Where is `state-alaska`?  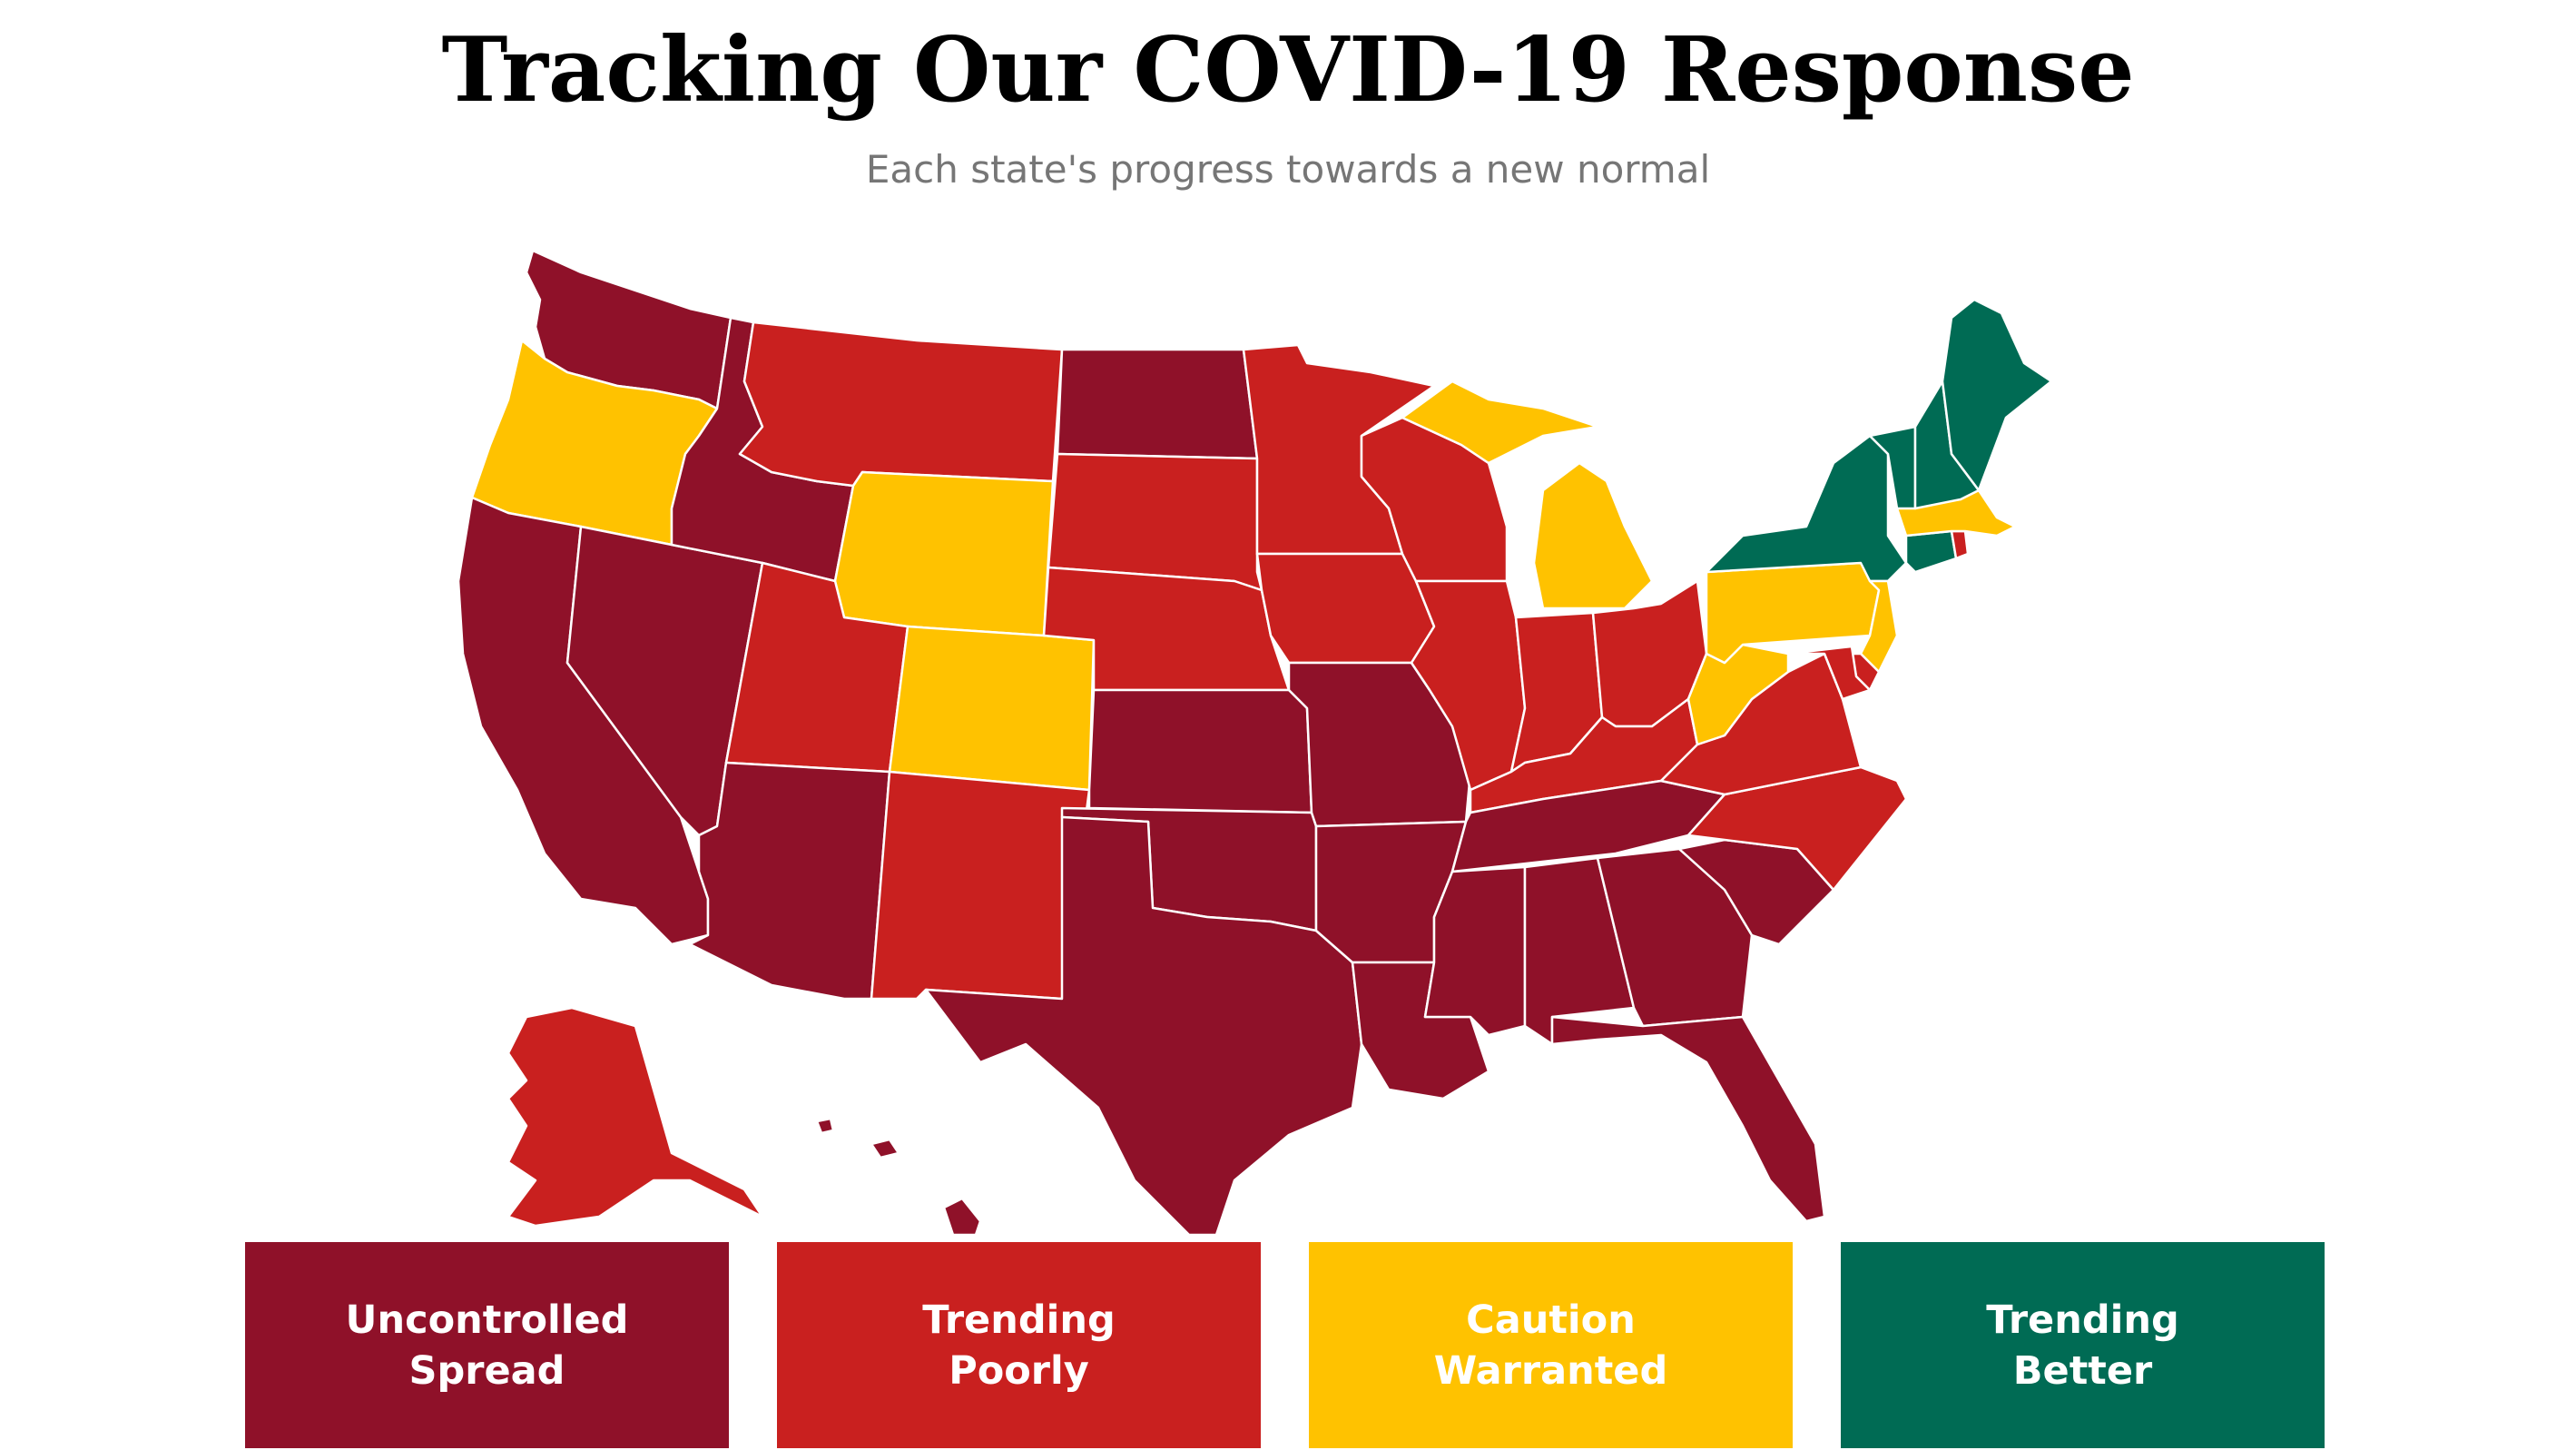
state-alaska is located at coordinates (635, 1117).